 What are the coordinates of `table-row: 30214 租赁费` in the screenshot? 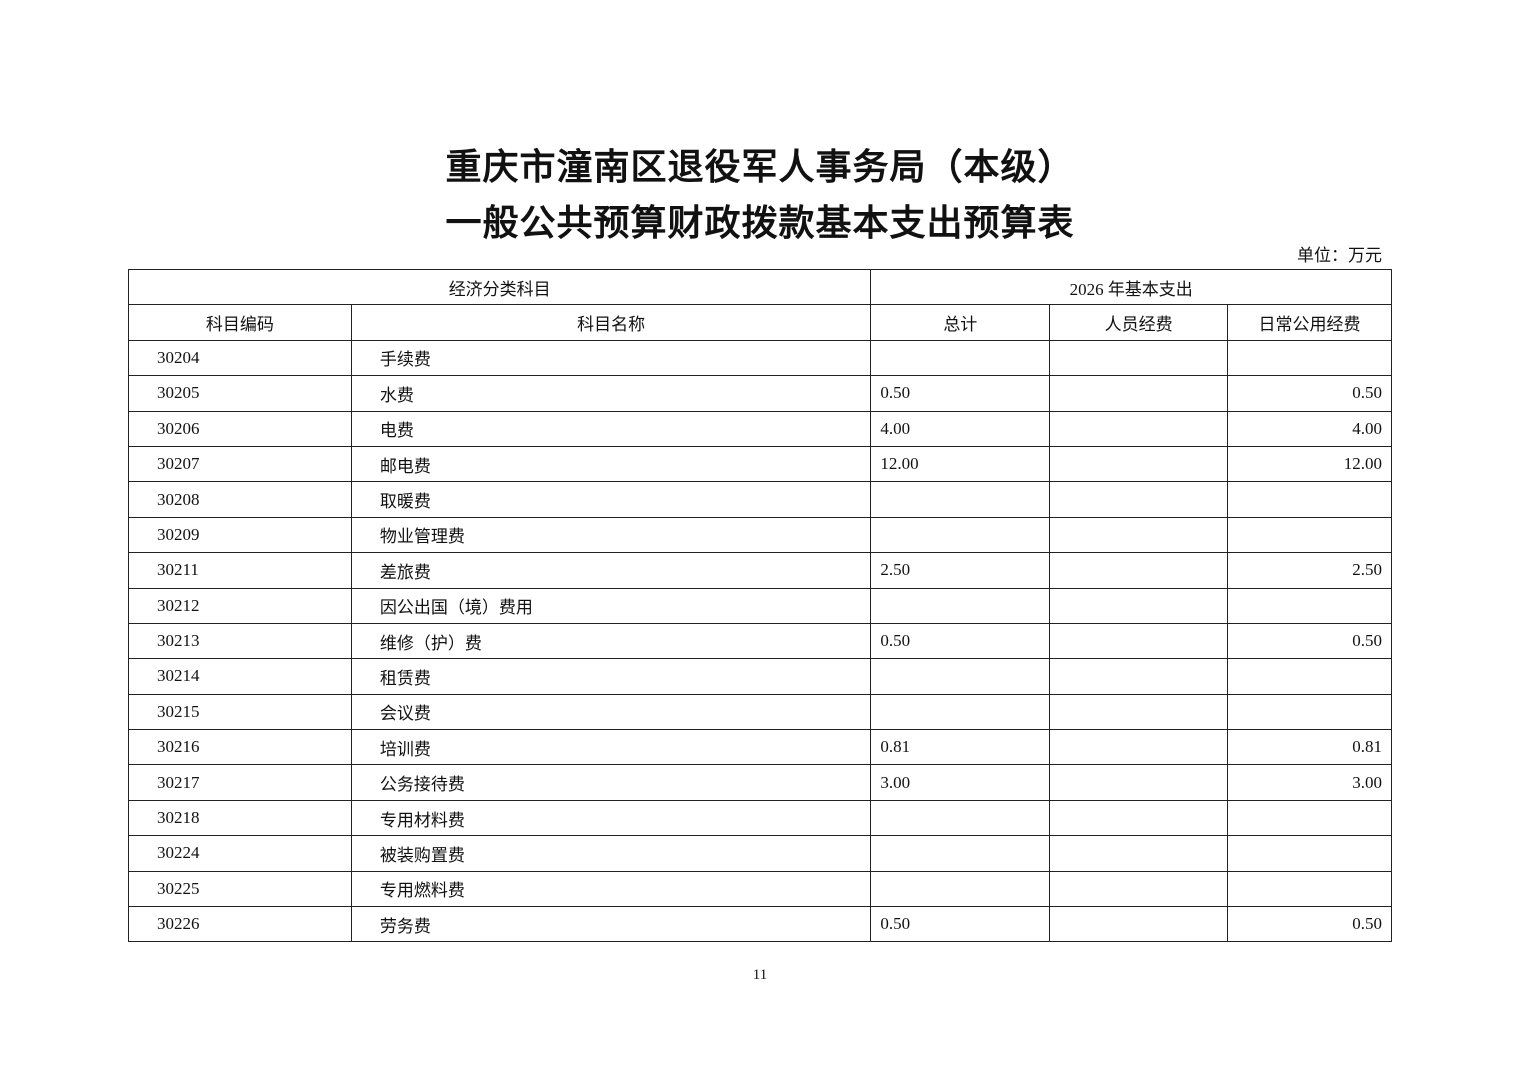 It's located at (760, 676).